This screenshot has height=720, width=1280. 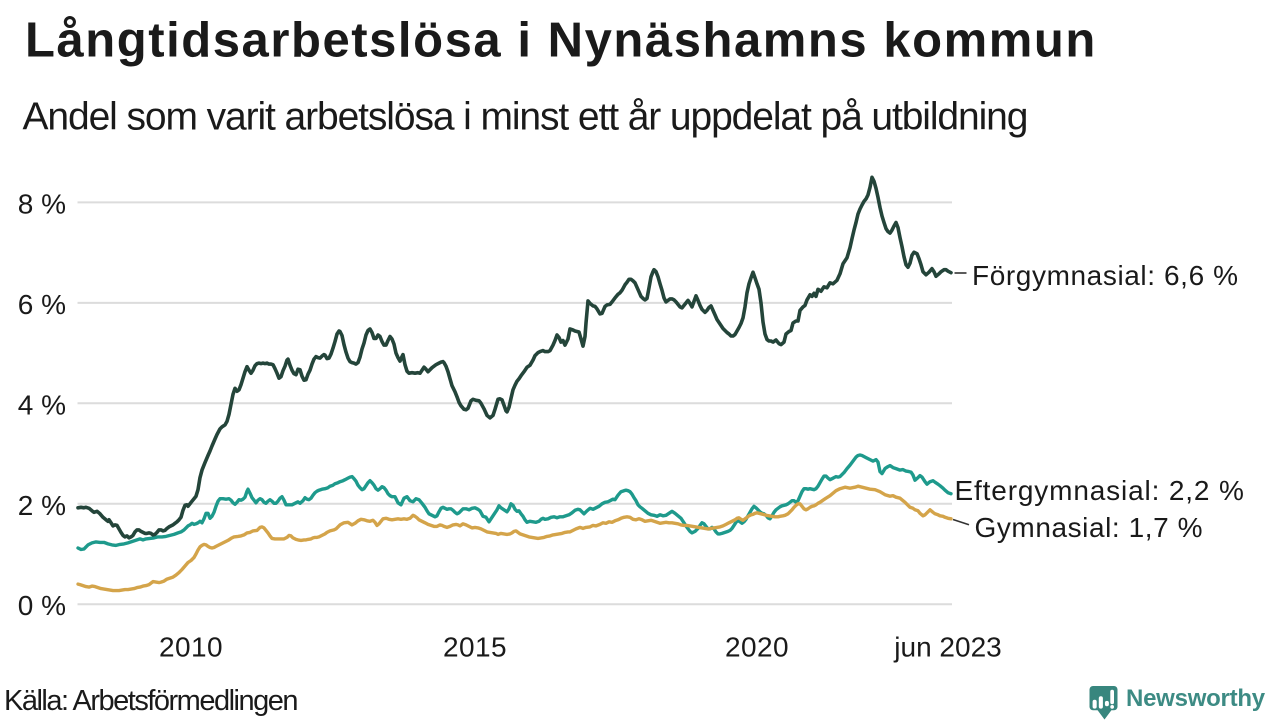 What do you see at coordinates (191, 647) in the screenshot?
I see `svg-text: 2010` at bounding box center [191, 647].